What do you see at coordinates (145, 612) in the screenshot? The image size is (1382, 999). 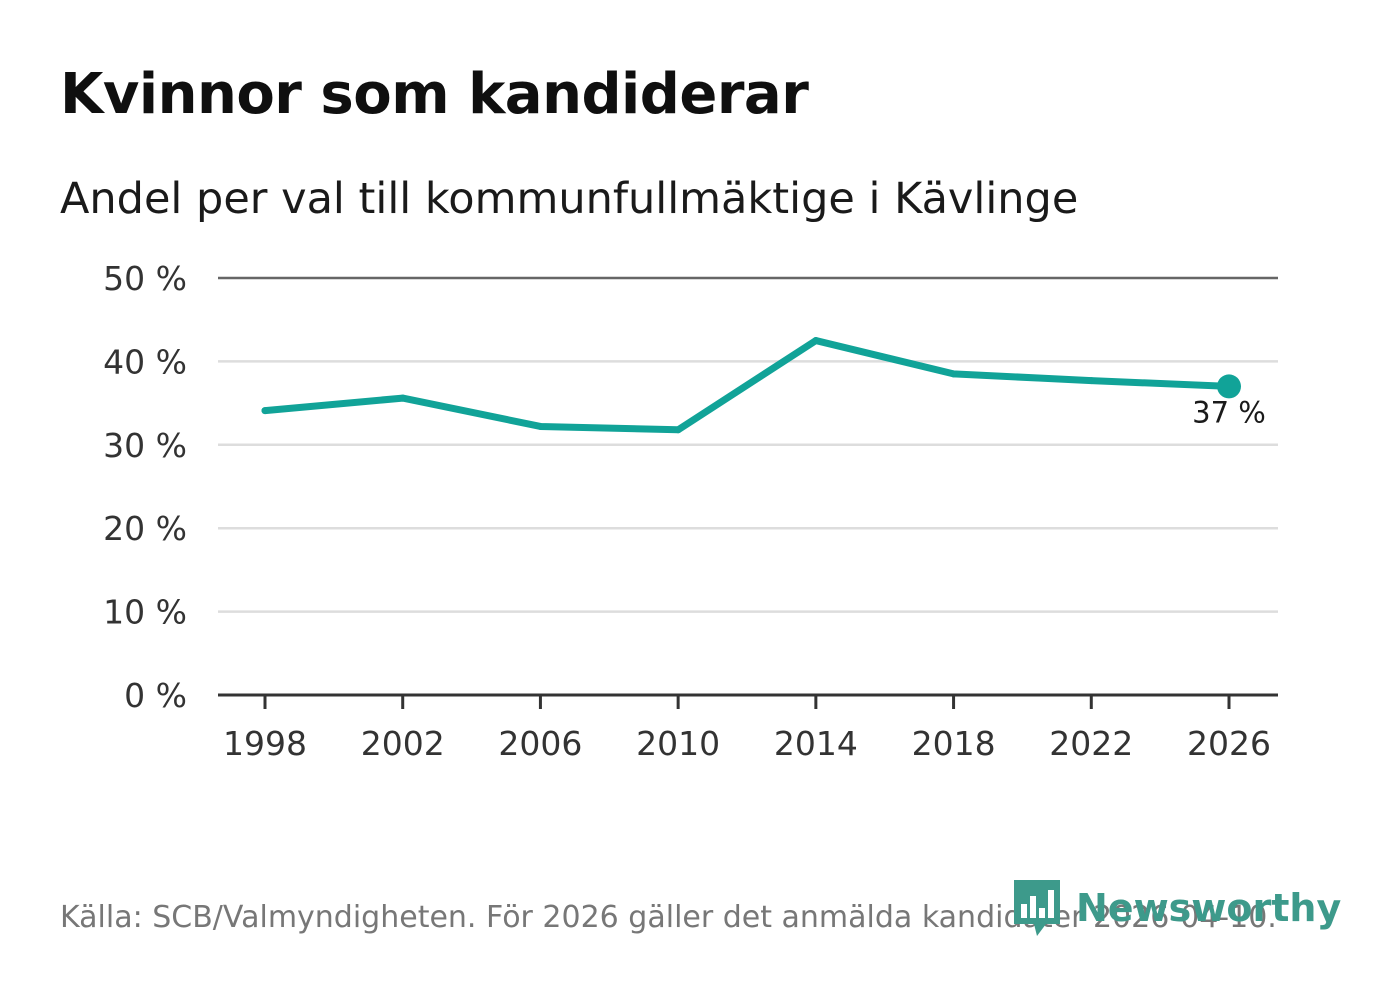 I see `y-tick-label: 10 %` at bounding box center [145, 612].